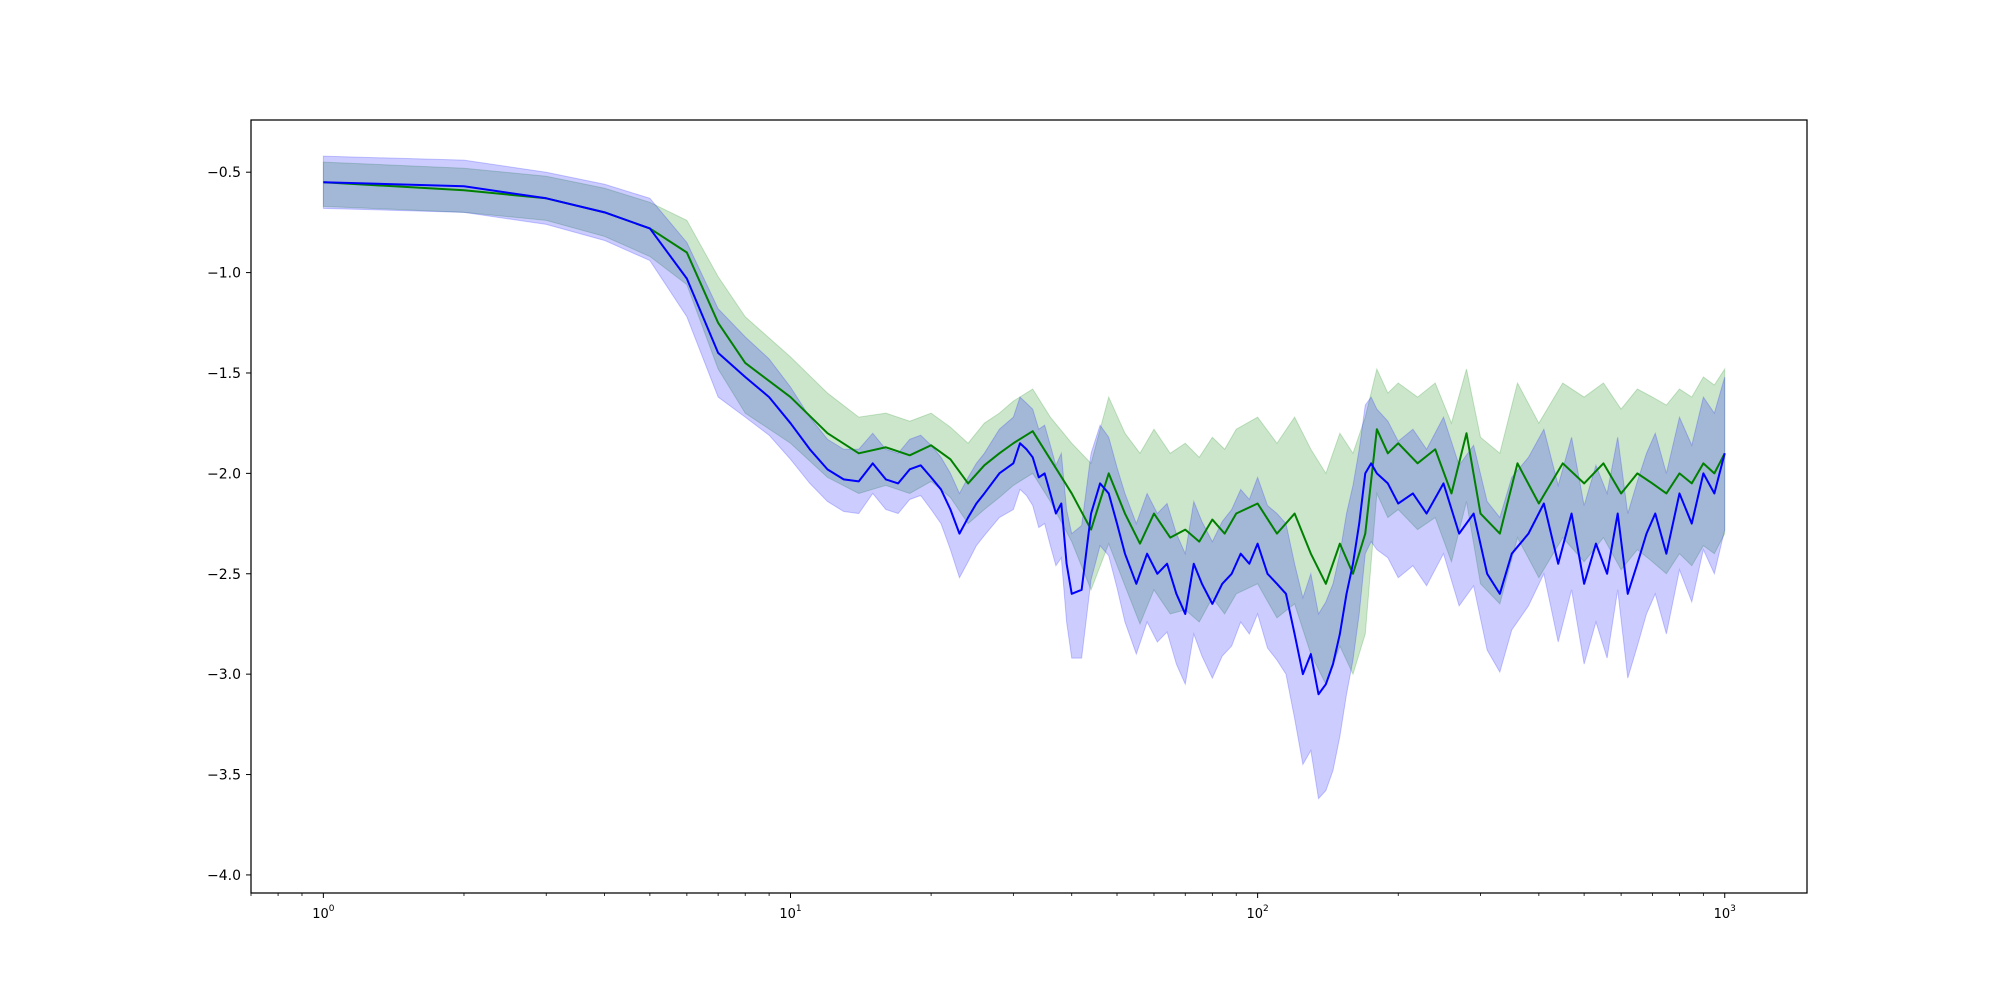 This screenshot has width=2000, height=1000. Describe the element at coordinates (224, 876) in the screenshot. I see `y-tick-label: −4.0` at that location.